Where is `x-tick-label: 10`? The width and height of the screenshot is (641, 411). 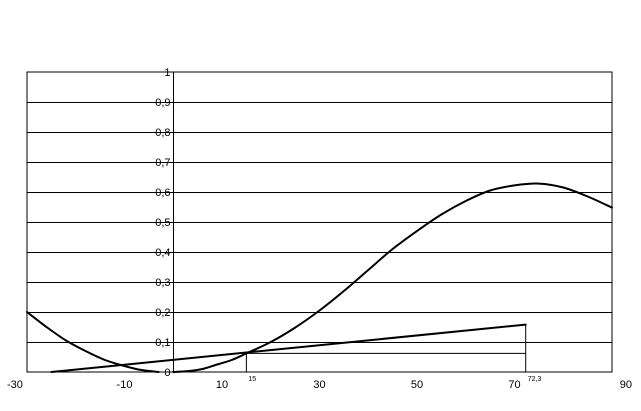
x-tick-label: 10 is located at coordinates (222, 385).